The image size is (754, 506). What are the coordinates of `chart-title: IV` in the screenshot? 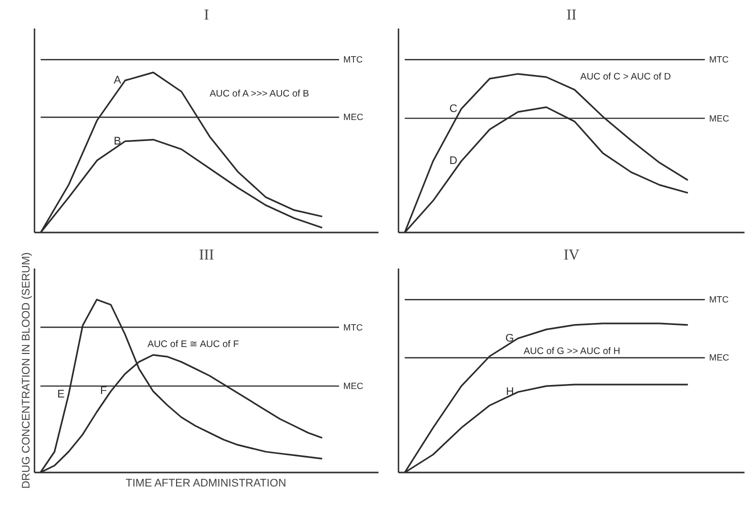 It's located at (572, 256).